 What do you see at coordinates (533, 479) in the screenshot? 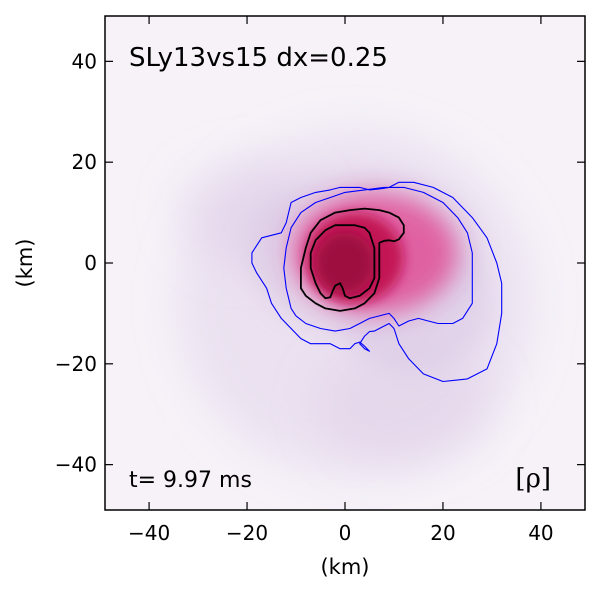
I see `field-label: [ρ]` at bounding box center [533, 479].